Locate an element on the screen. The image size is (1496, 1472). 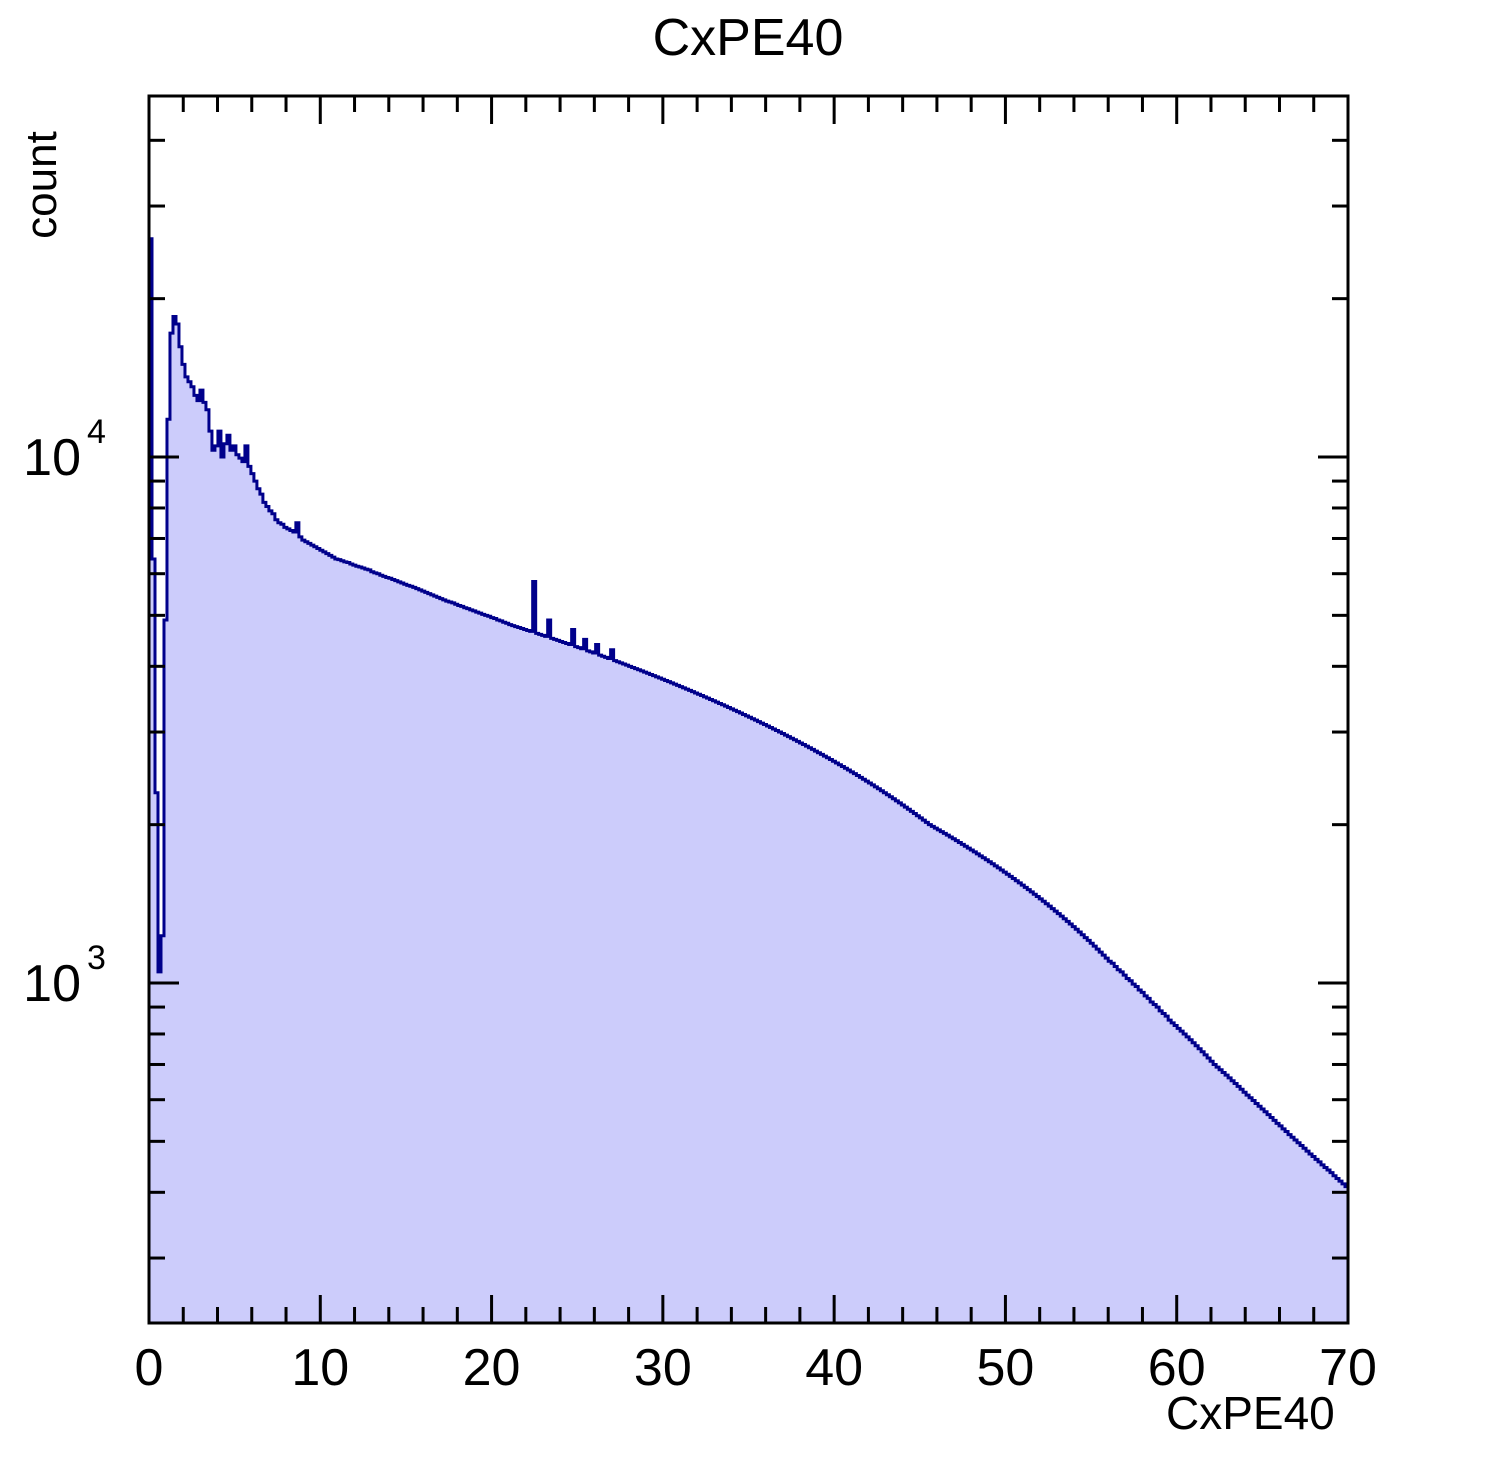
x-tick-label: 40 is located at coordinates (834, 1368).